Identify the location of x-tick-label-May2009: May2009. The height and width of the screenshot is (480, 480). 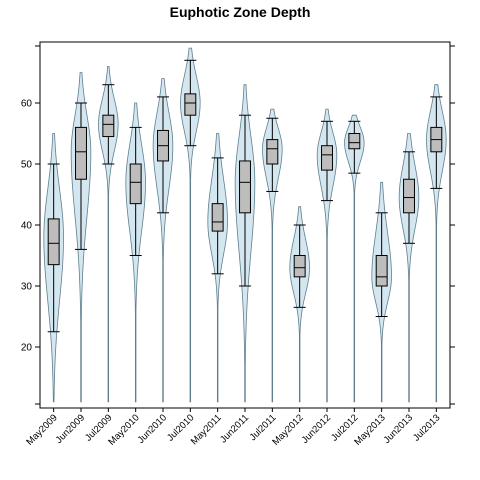
(41, 429).